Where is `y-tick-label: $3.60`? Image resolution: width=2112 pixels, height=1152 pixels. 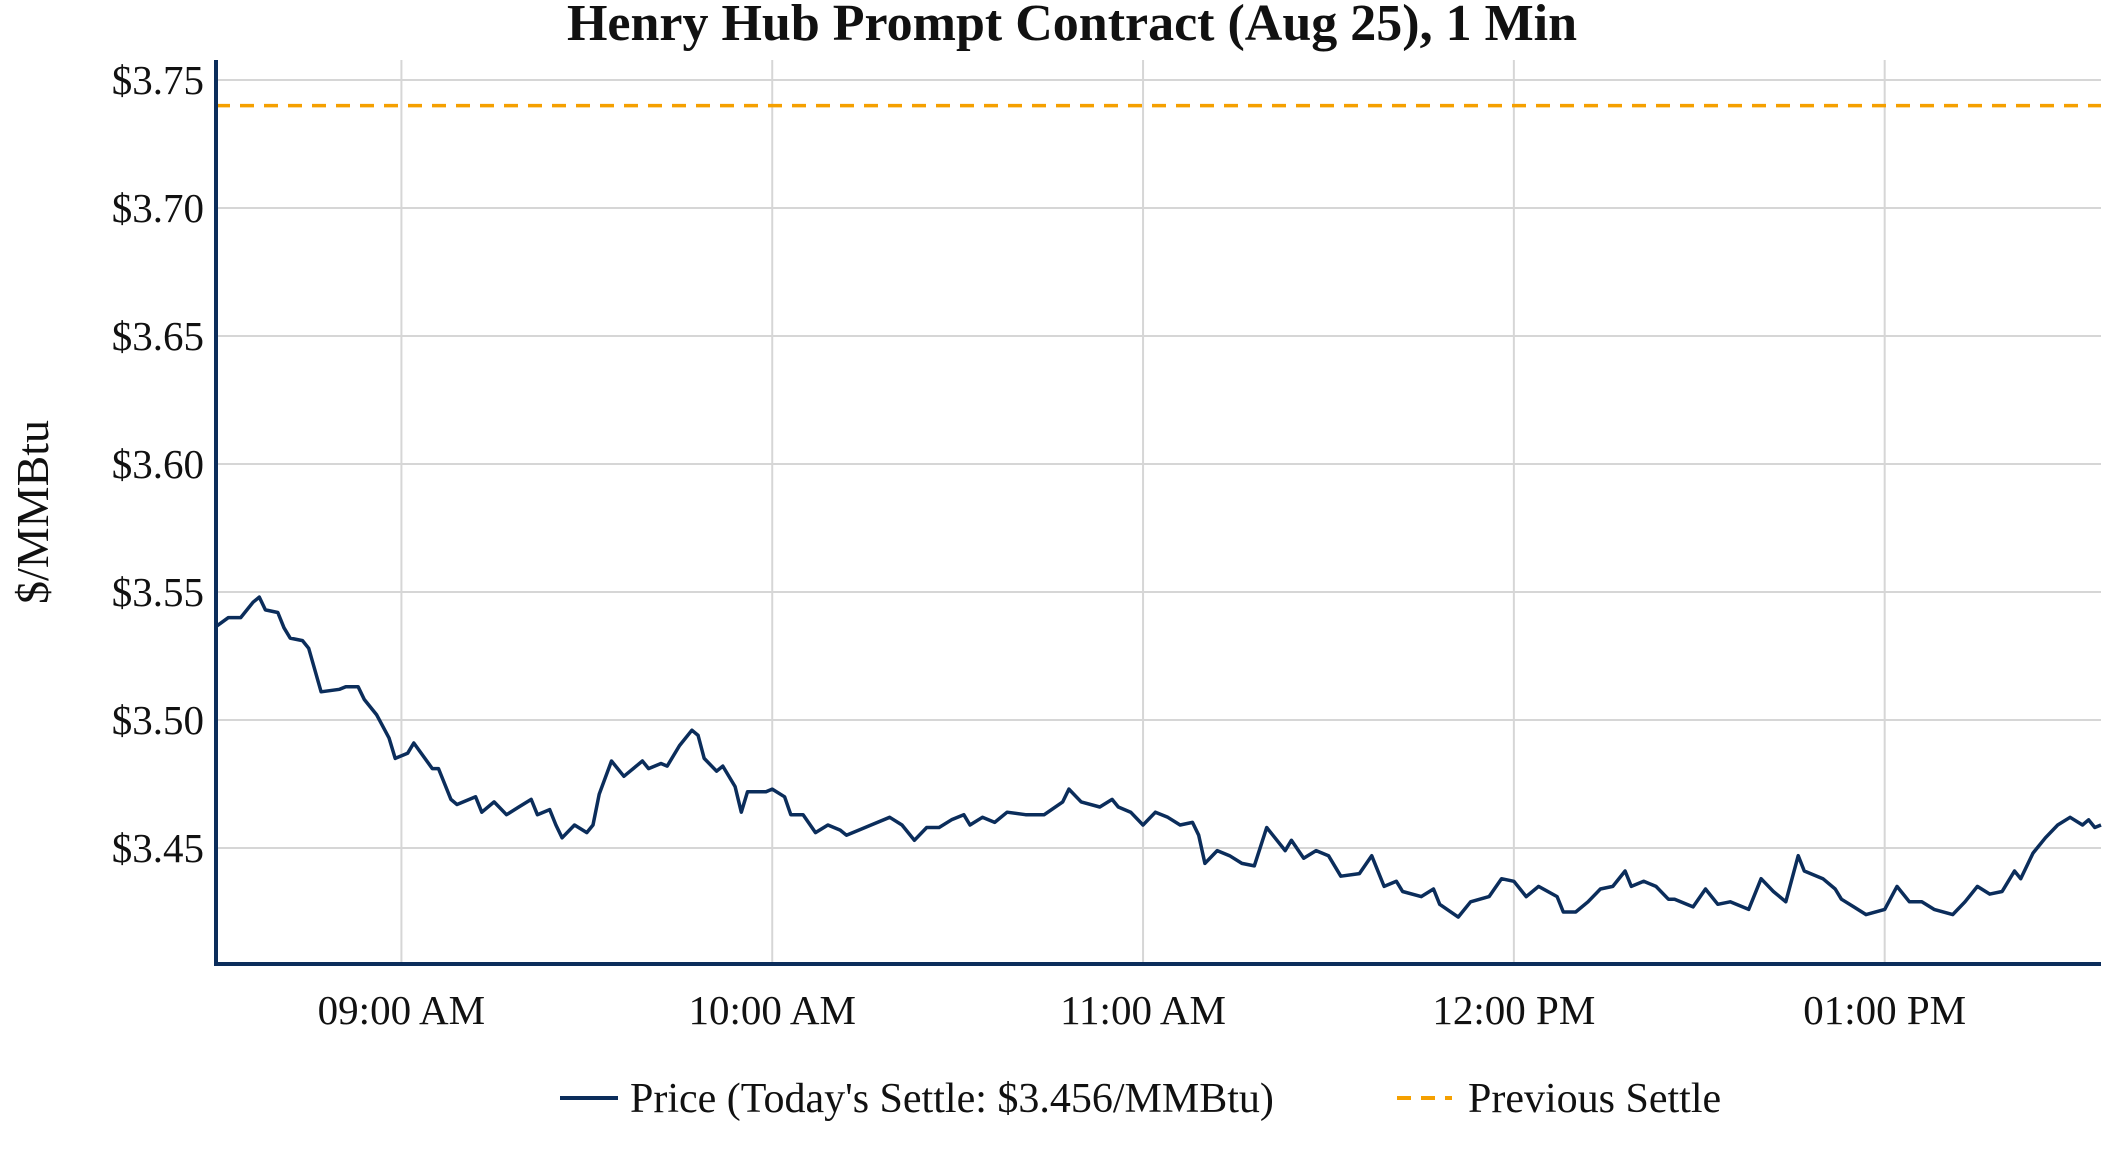
y-tick-label: $3.60 is located at coordinates (158, 464).